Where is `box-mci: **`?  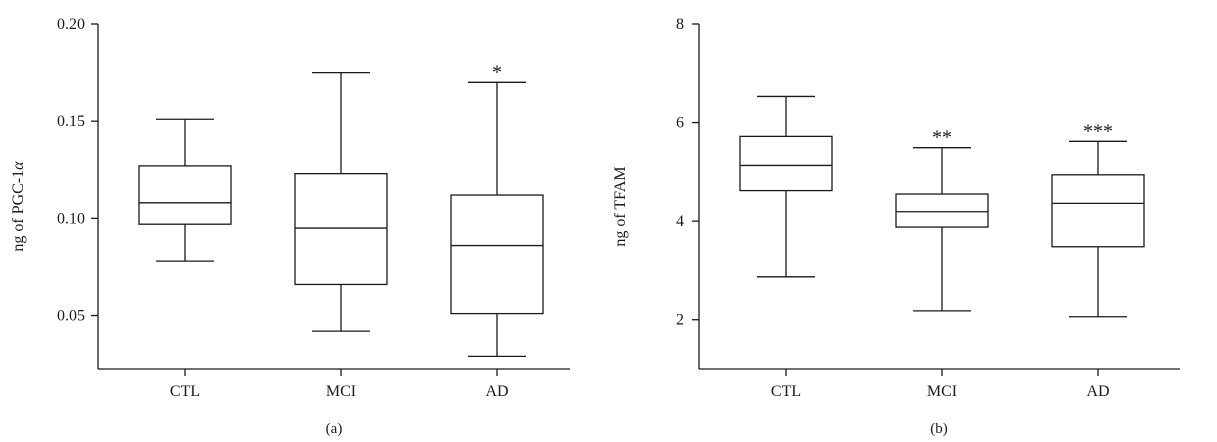 box-mci: ** is located at coordinates (942, 219).